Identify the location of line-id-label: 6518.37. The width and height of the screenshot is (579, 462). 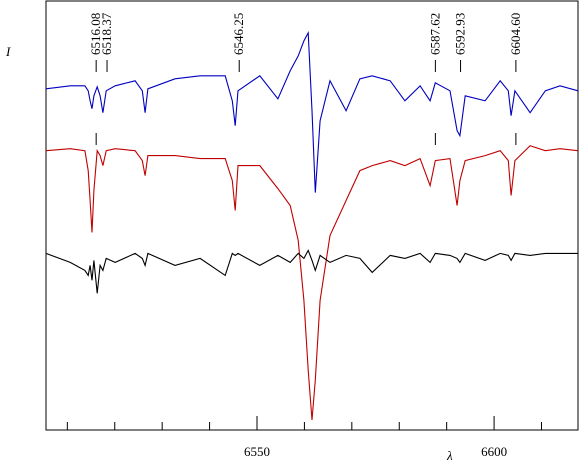
(106, 33).